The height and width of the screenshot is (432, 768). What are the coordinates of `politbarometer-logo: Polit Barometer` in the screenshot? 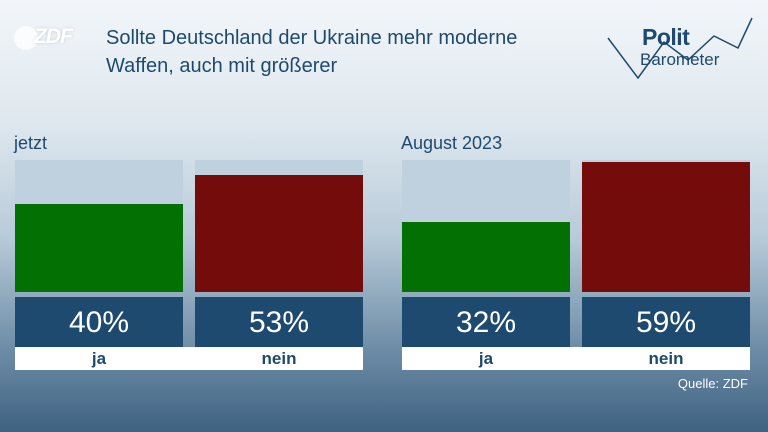 It's located at (678, 50).